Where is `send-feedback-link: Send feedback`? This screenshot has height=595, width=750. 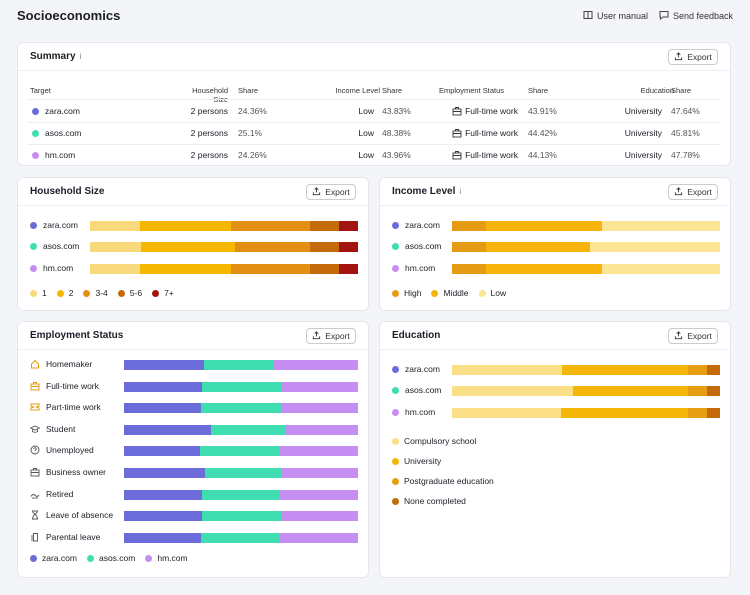
send-feedback-link: Send feedback is located at coordinates (696, 16).